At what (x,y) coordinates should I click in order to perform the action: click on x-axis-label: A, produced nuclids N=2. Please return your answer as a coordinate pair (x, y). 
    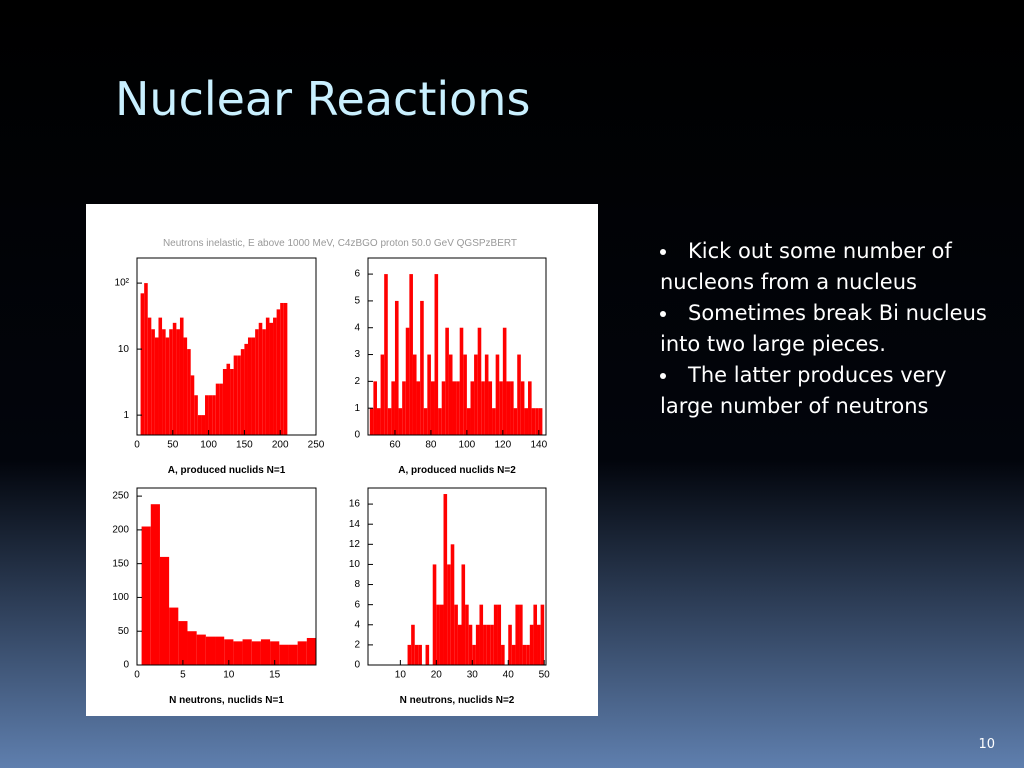
    Looking at the image, I should click on (457, 470).